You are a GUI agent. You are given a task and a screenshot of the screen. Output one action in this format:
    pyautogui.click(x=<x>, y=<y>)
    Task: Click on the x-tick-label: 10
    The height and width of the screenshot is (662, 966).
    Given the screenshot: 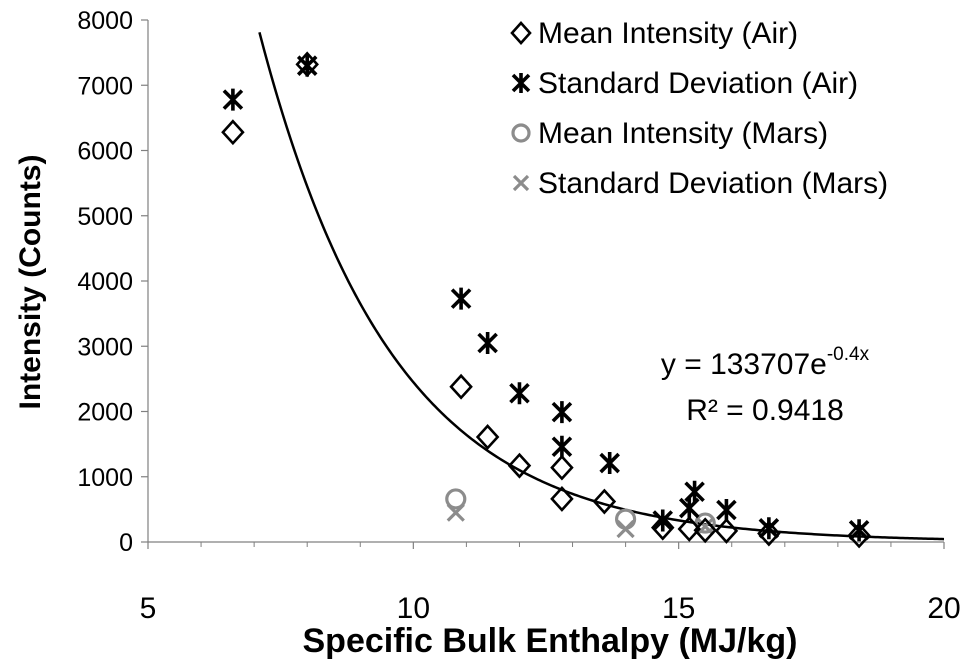 What is the action you would take?
    pyautogui.click(x=413, y=608)
    